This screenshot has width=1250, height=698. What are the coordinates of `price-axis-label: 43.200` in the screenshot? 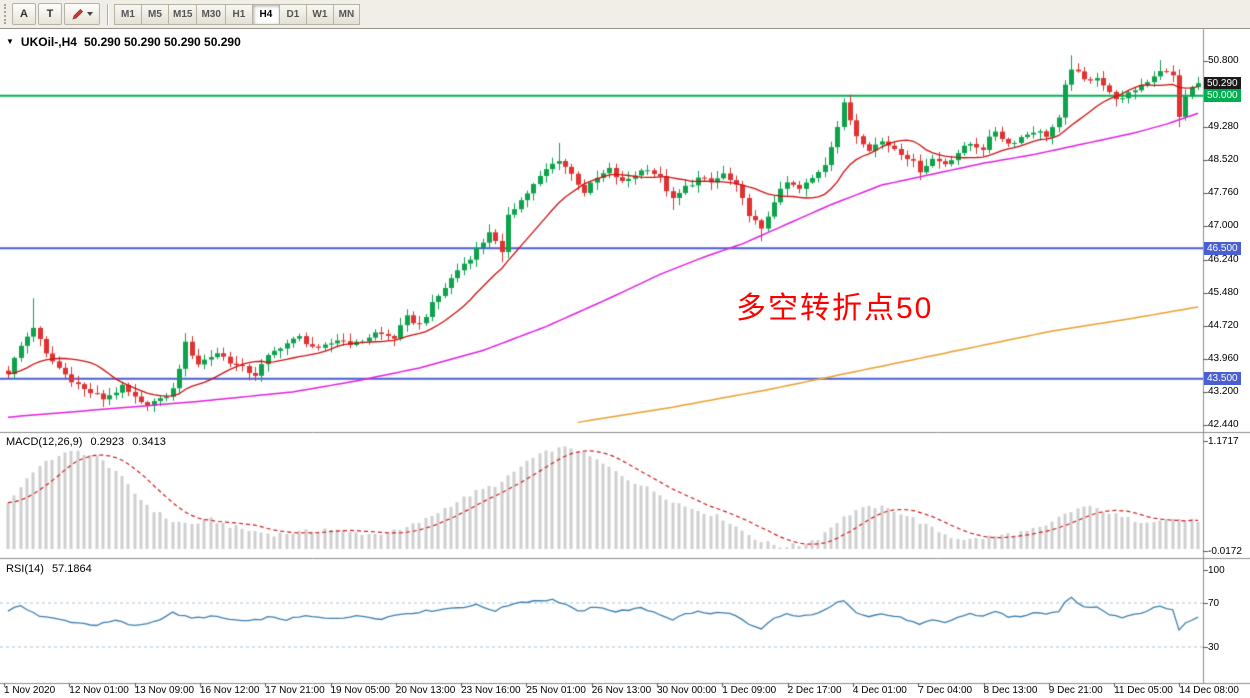 It's located at (1223, 391).